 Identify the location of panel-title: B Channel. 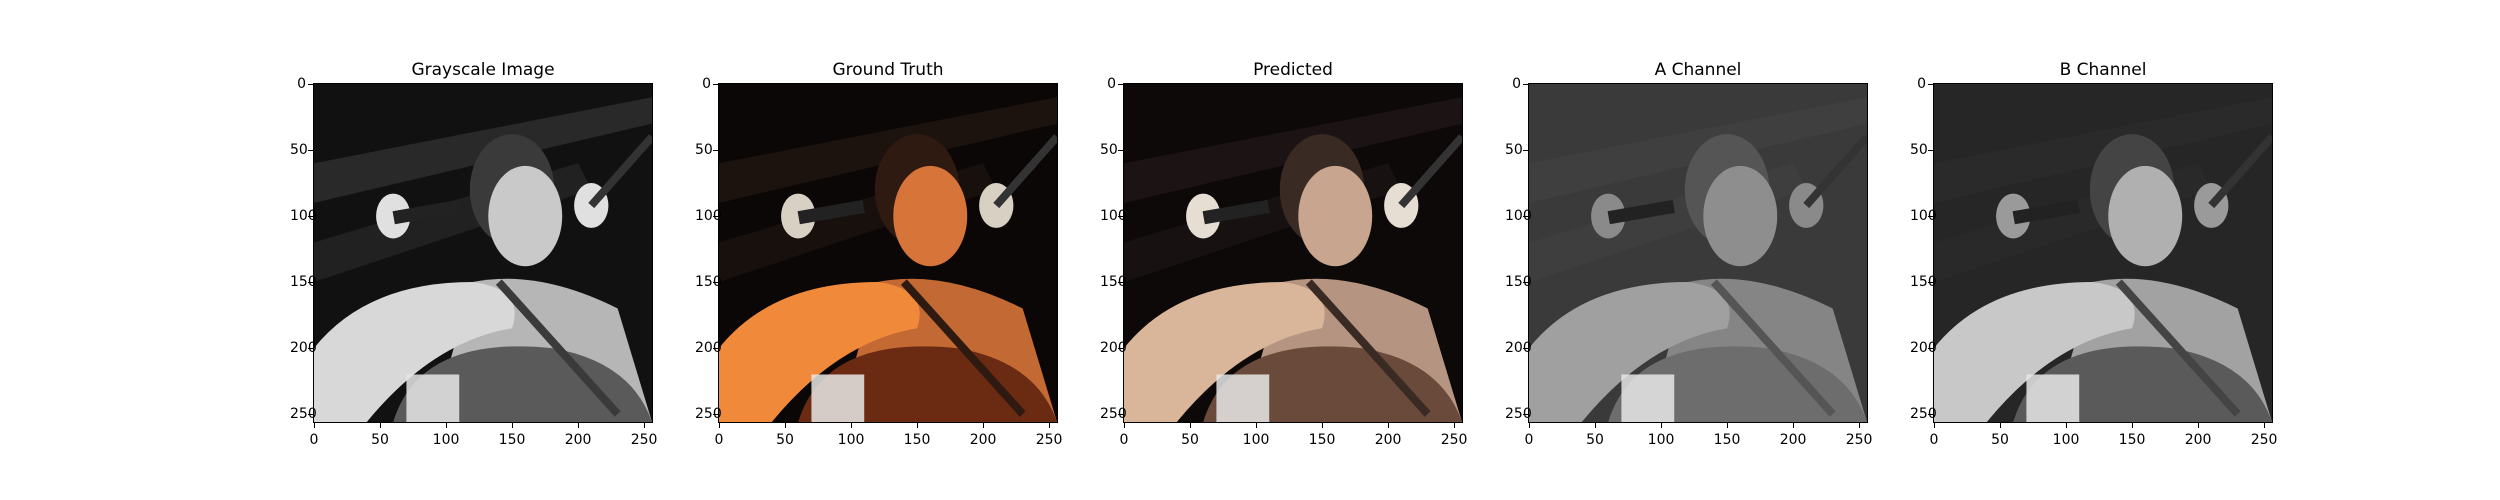
(2103, 70).